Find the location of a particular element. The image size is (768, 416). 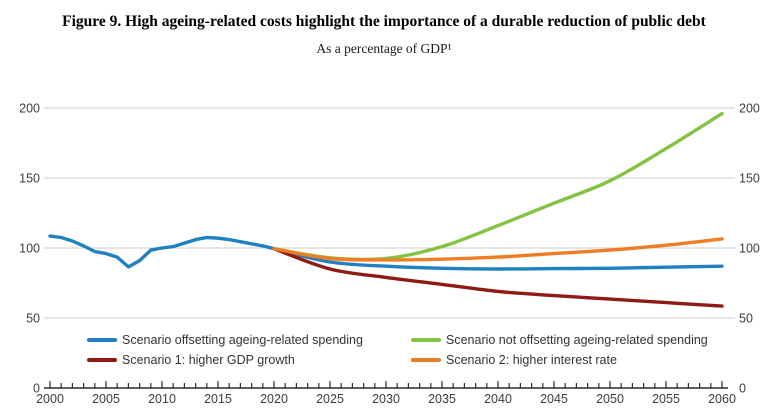

y-tick-label-right: 100 is located at coordinates (749, 249).